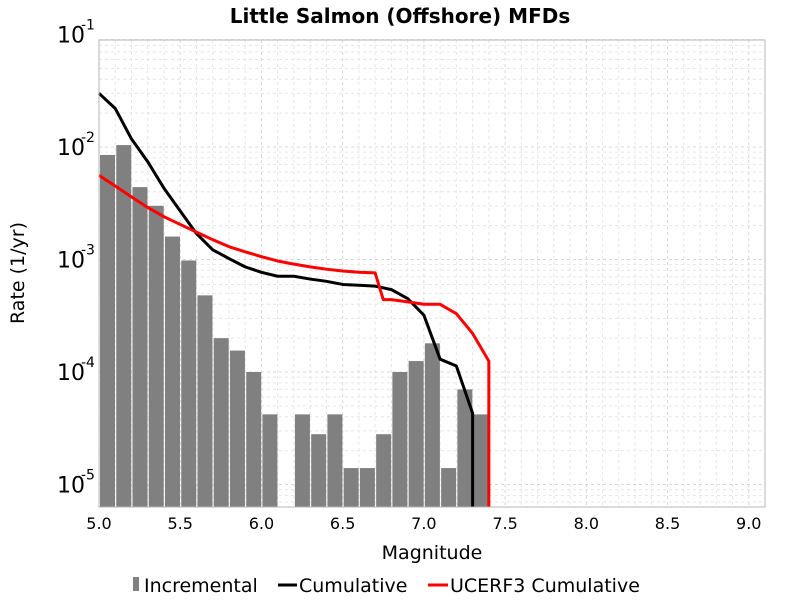 The height and width of the screenshot is (600, 800). I want to click on x-tick-label: 7.0, so click(423, 523).